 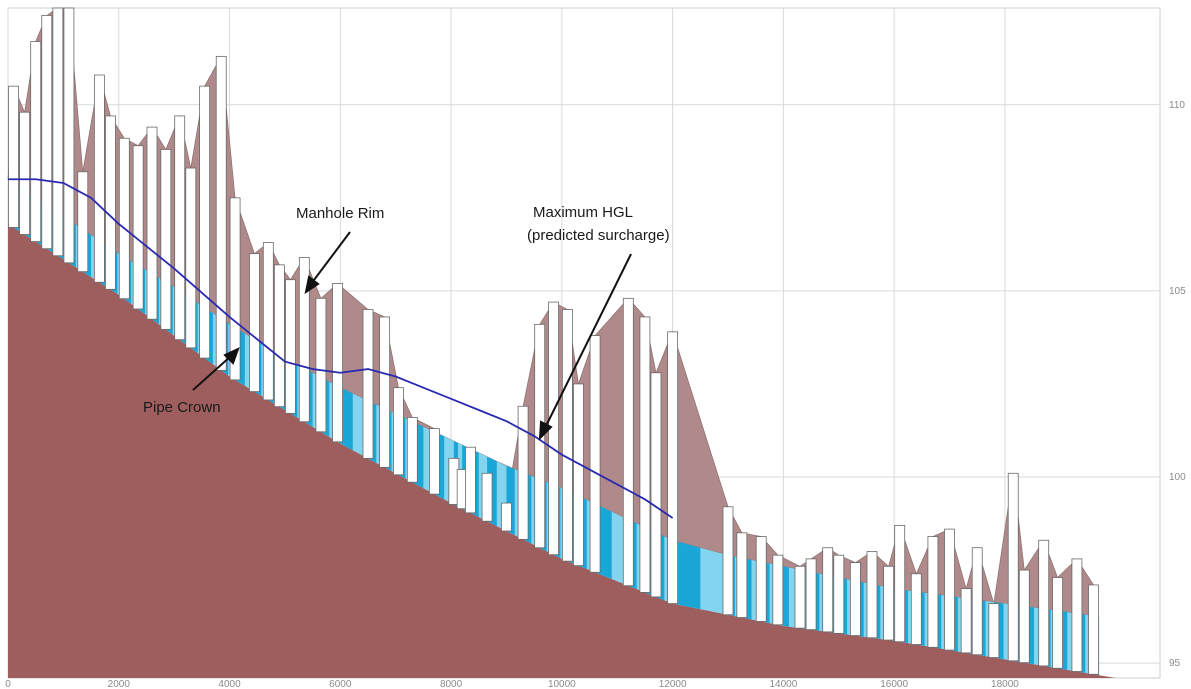 What do you see at coordinates (340, 213) in the screenshot?
I see `annotation-manhole-rim: Manhole Rim` at bounding box center [340, 213].